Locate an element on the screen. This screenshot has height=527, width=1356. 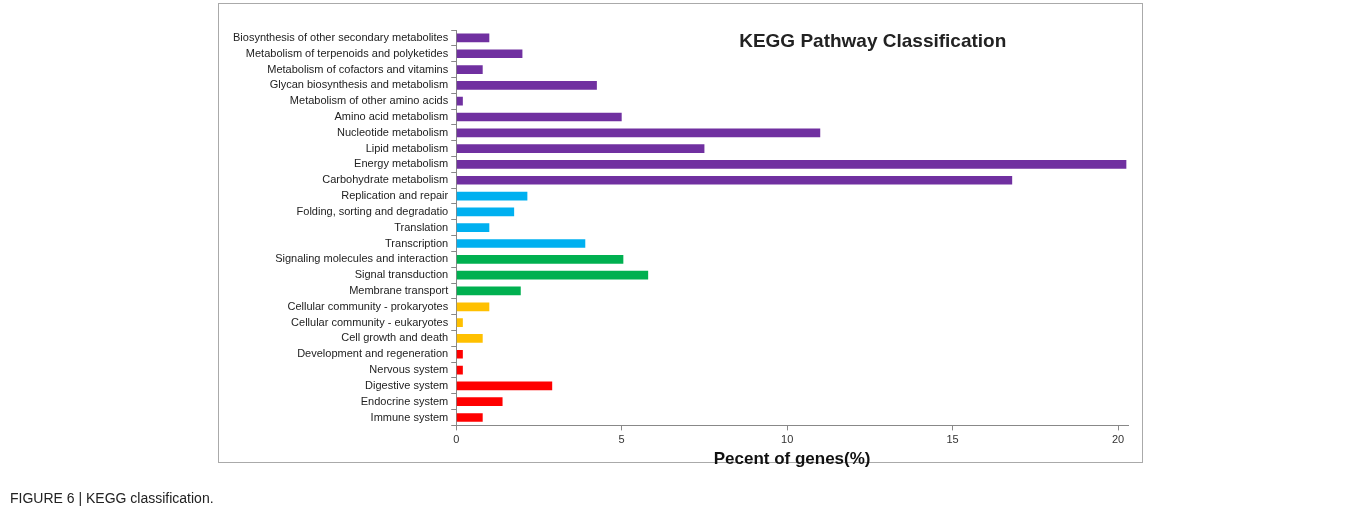
y-tick-label: Folding, sorting and degradatio is located at coordinates (372, 210).